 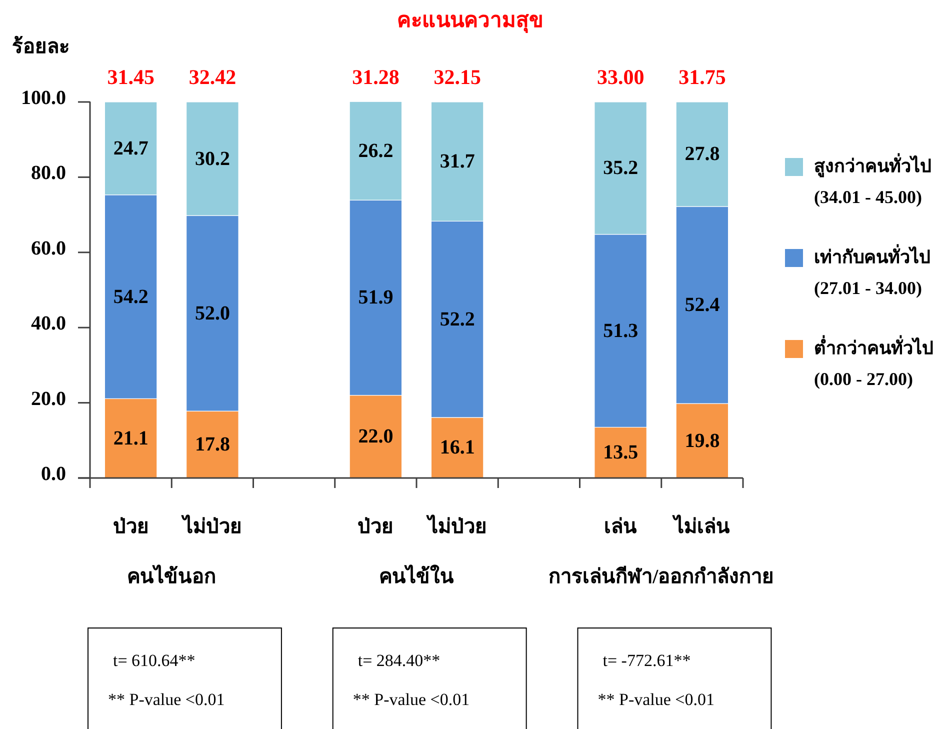 What do you see at coordinates (130, 297) in the screenshot?
I see `data-label: 54.2` at bounding box center [130, 297].